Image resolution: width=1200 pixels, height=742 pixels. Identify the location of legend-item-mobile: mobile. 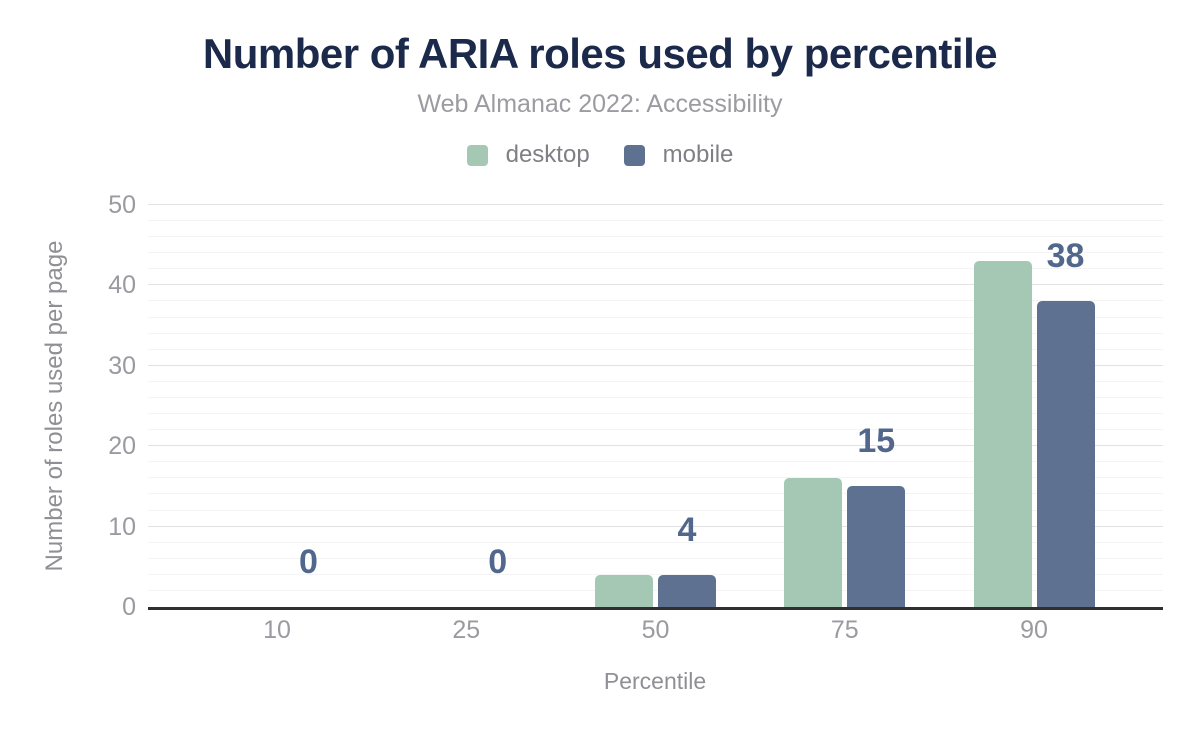
(678, 155).